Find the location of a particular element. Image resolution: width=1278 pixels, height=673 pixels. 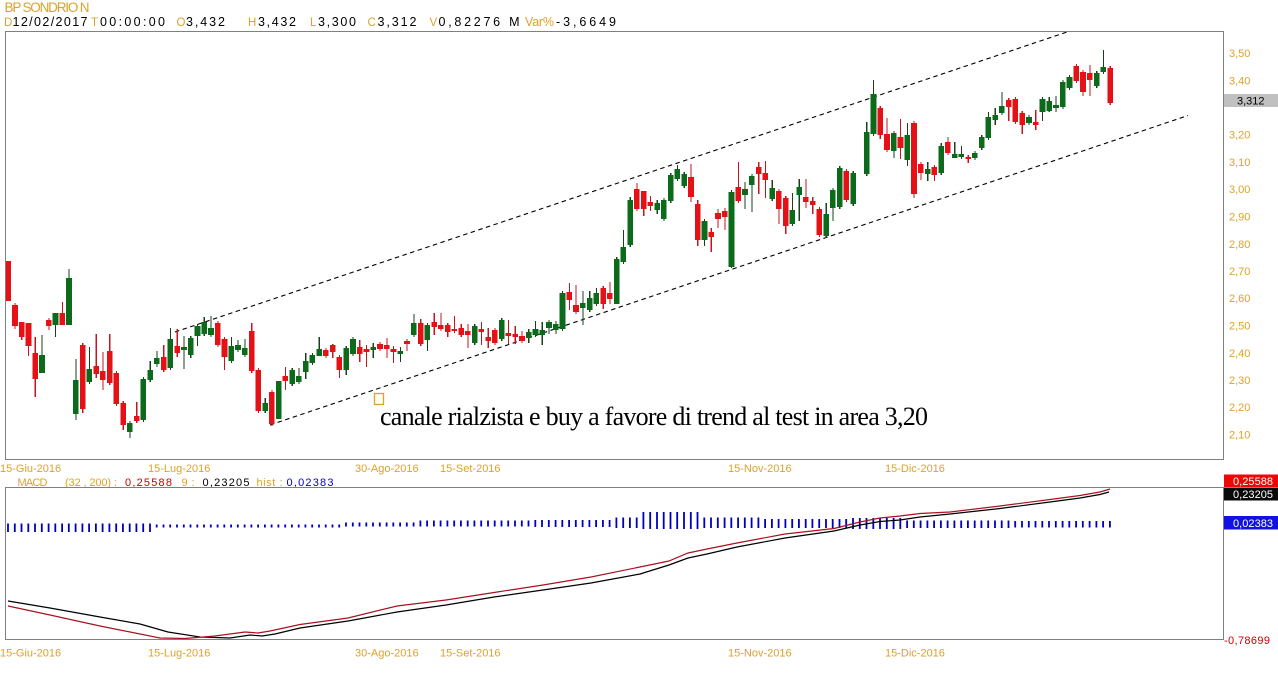

svg-text: L is located at coordinates (313, 23).